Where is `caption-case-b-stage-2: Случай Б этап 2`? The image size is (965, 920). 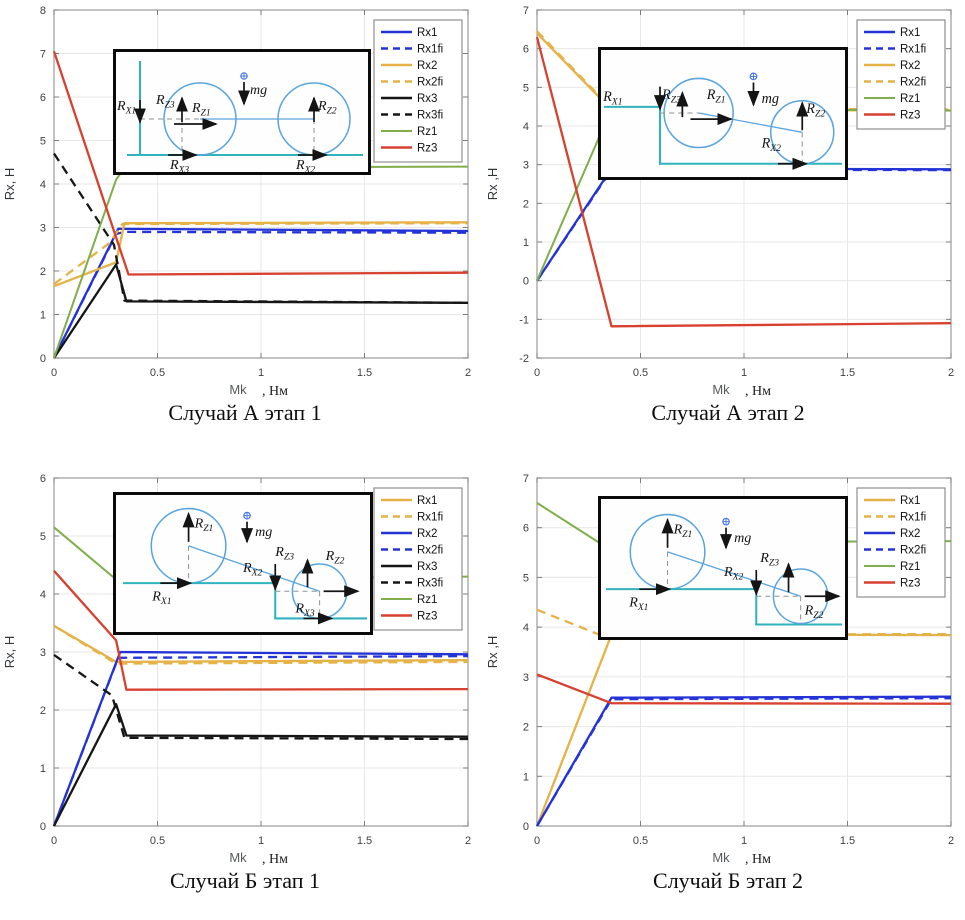
caption-case-b-stage-2: Случай Б этап 2 is located at coordinates (728, 880).